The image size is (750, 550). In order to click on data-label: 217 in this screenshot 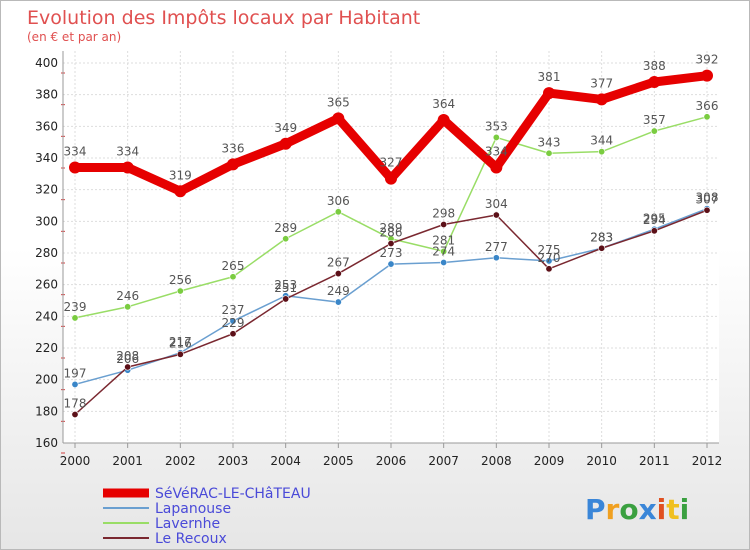, I will do `click(180, 342)`.